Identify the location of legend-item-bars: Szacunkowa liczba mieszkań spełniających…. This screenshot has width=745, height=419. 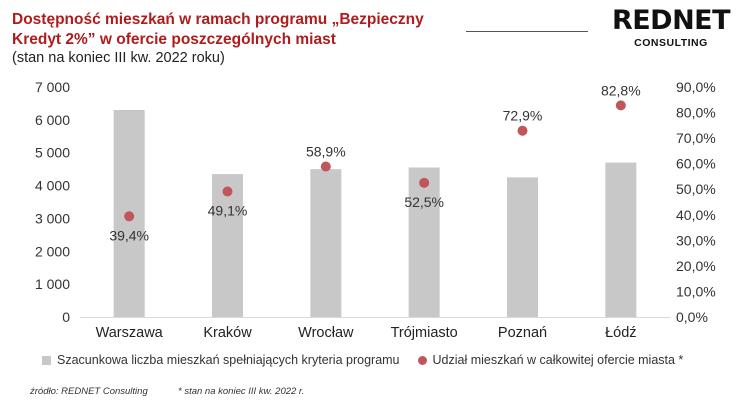
(221, 360).